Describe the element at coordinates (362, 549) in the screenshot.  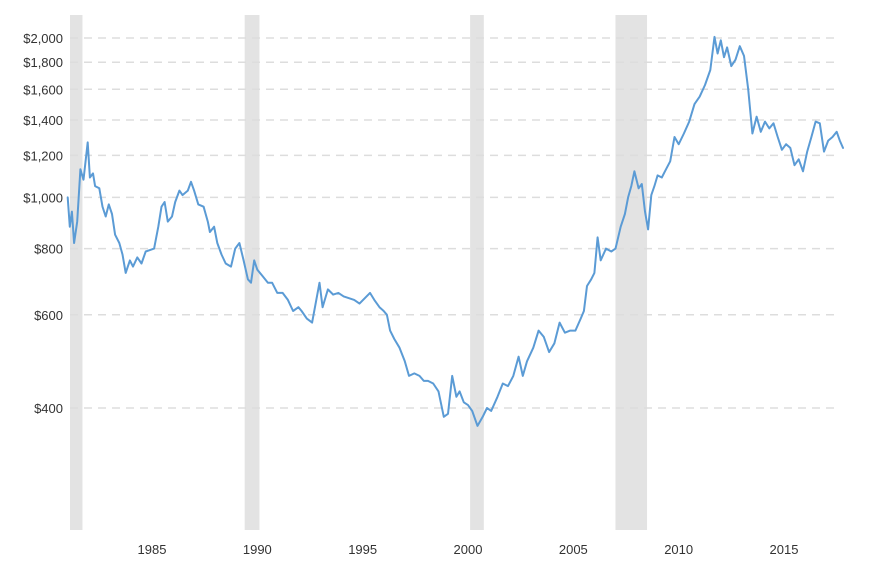
I see `x-tick-label: 1995` at that location.